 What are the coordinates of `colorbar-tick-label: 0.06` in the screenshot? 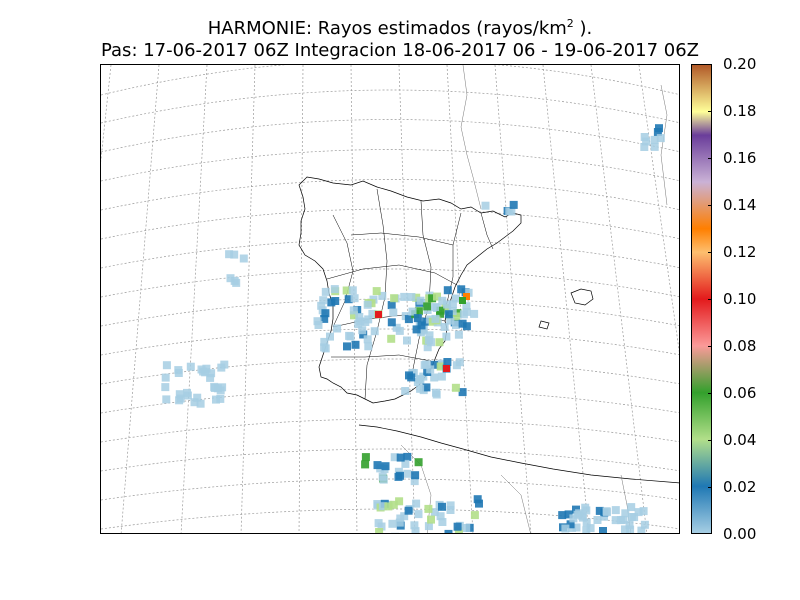 It's located at (740, 393).